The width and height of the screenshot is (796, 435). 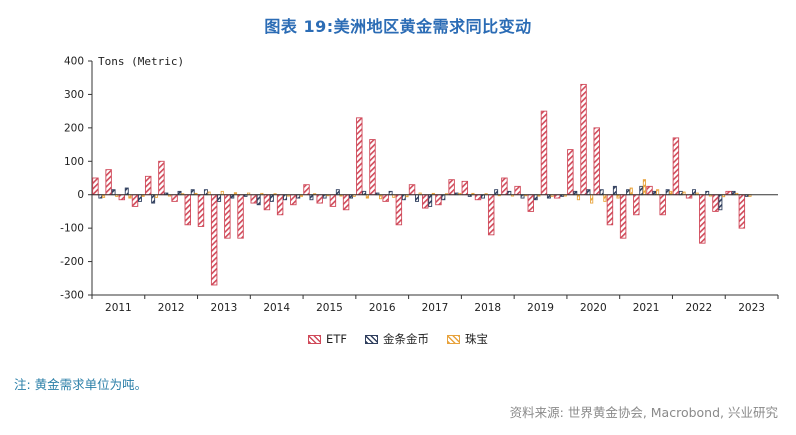 I want to click on x-tick-label: 2012, so click(x=171, y=308).